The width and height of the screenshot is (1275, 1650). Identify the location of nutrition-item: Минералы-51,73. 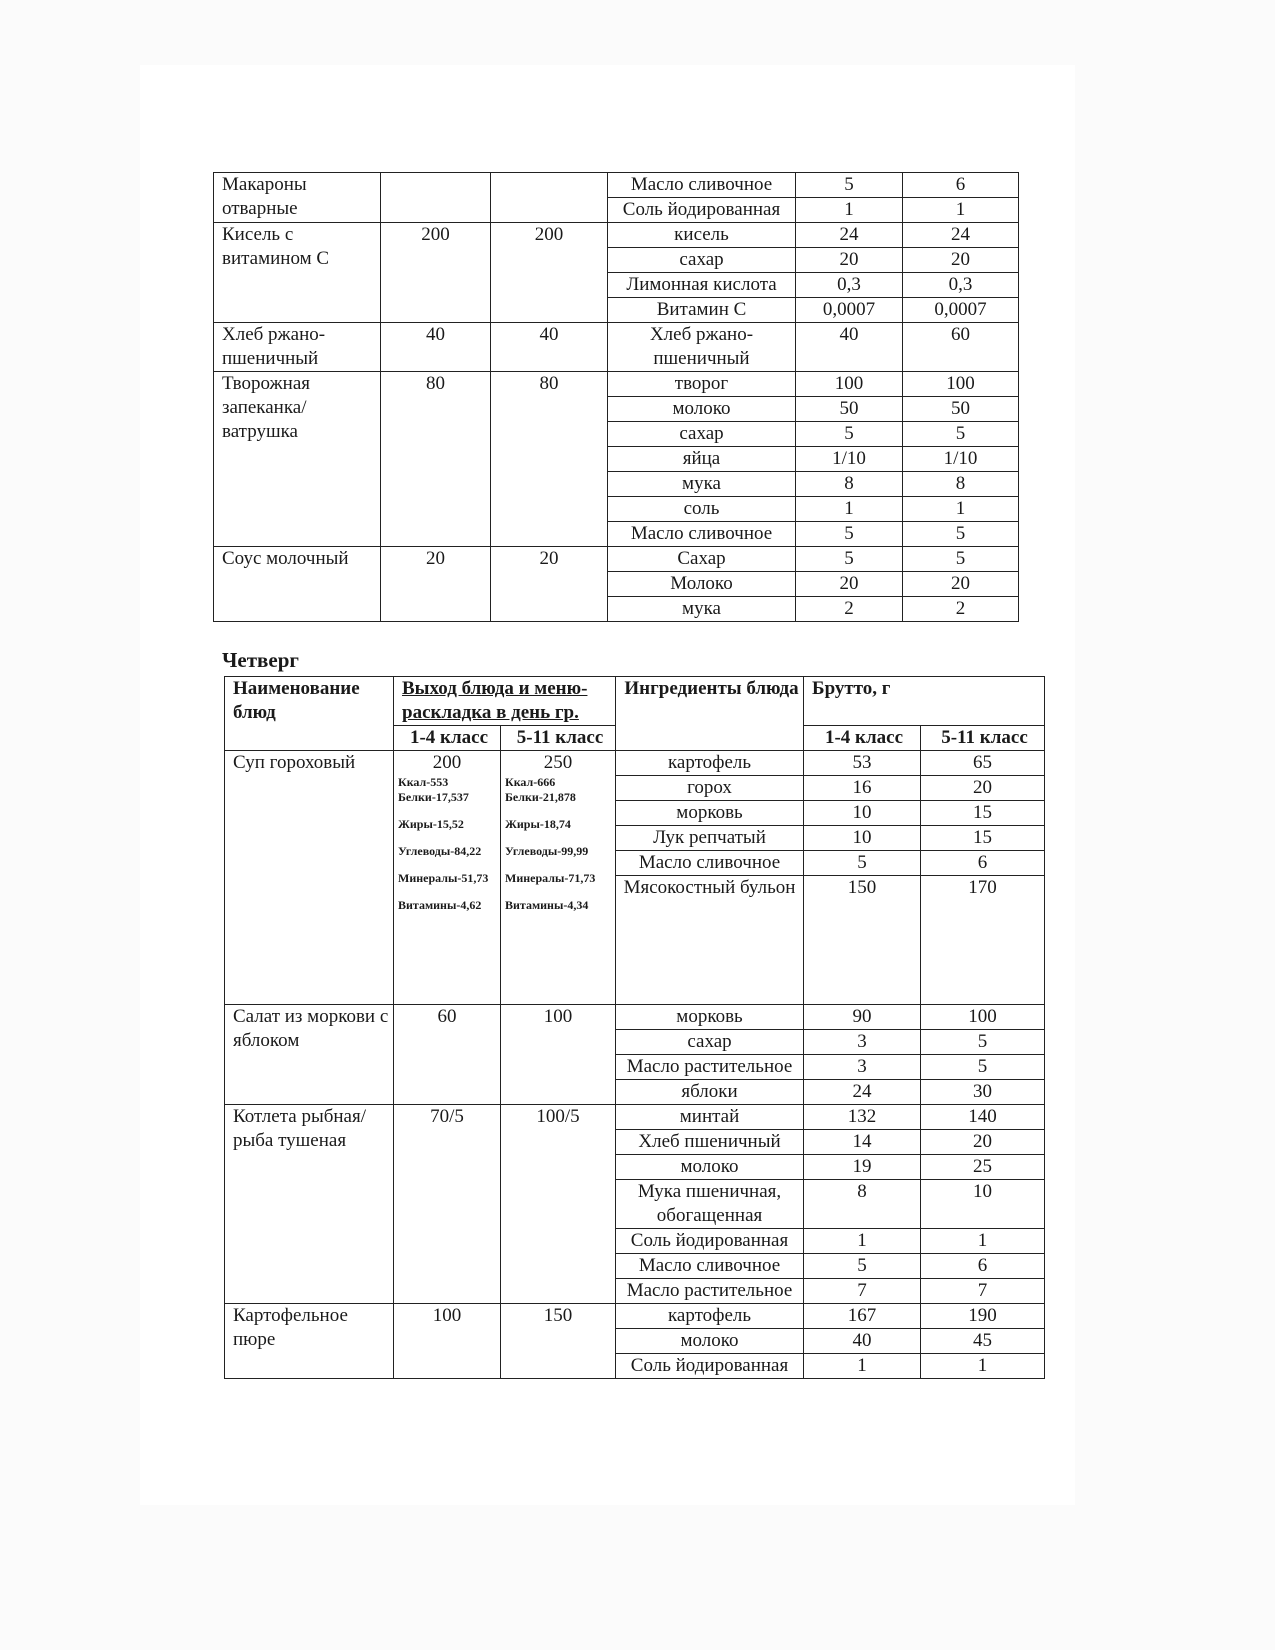
(443, 878).